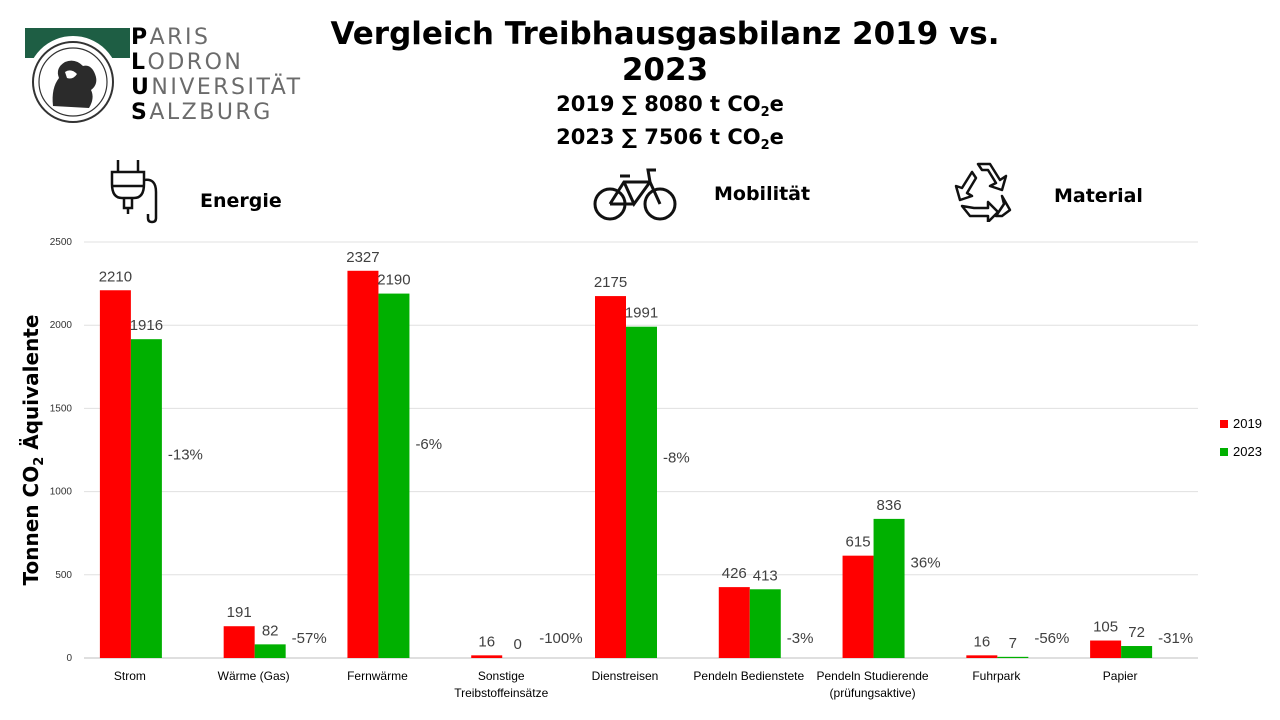 The width and height of the screenshot is (1280, 720). Describe the element at coordinates (670, 106) in the screenshot. I see `total-2019: 2019 ∑ 8080 t CO2e` at that location.